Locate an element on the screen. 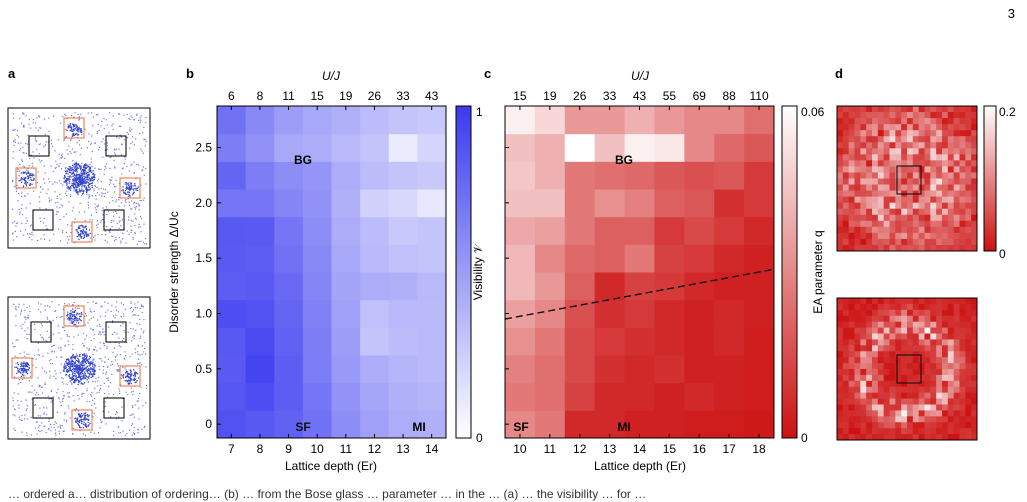 This screenshot has height=502, width=1027. orange-roi is located at coordinates (130, 376).